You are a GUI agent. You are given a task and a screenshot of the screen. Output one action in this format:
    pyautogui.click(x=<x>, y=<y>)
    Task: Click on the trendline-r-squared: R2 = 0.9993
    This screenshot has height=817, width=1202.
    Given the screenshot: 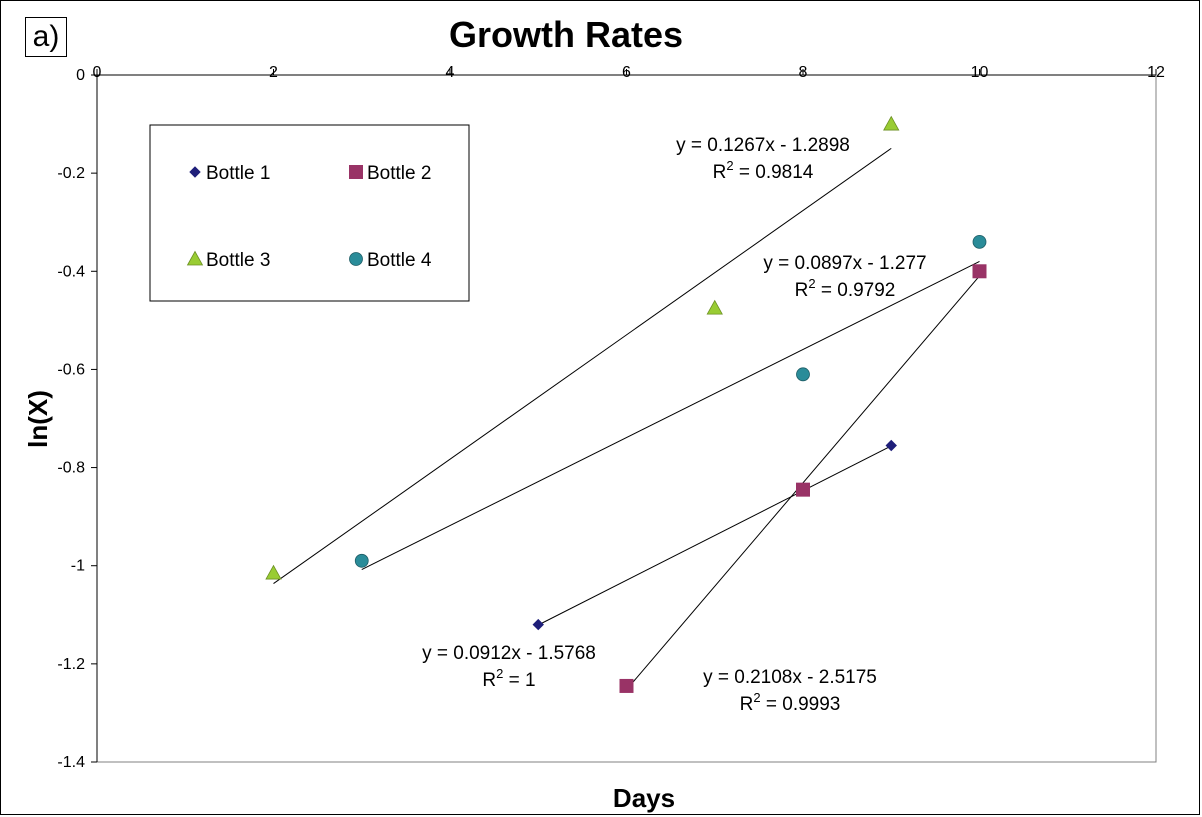 What is the action you would take?
    pyautogui.click(x=790, y=702)
    